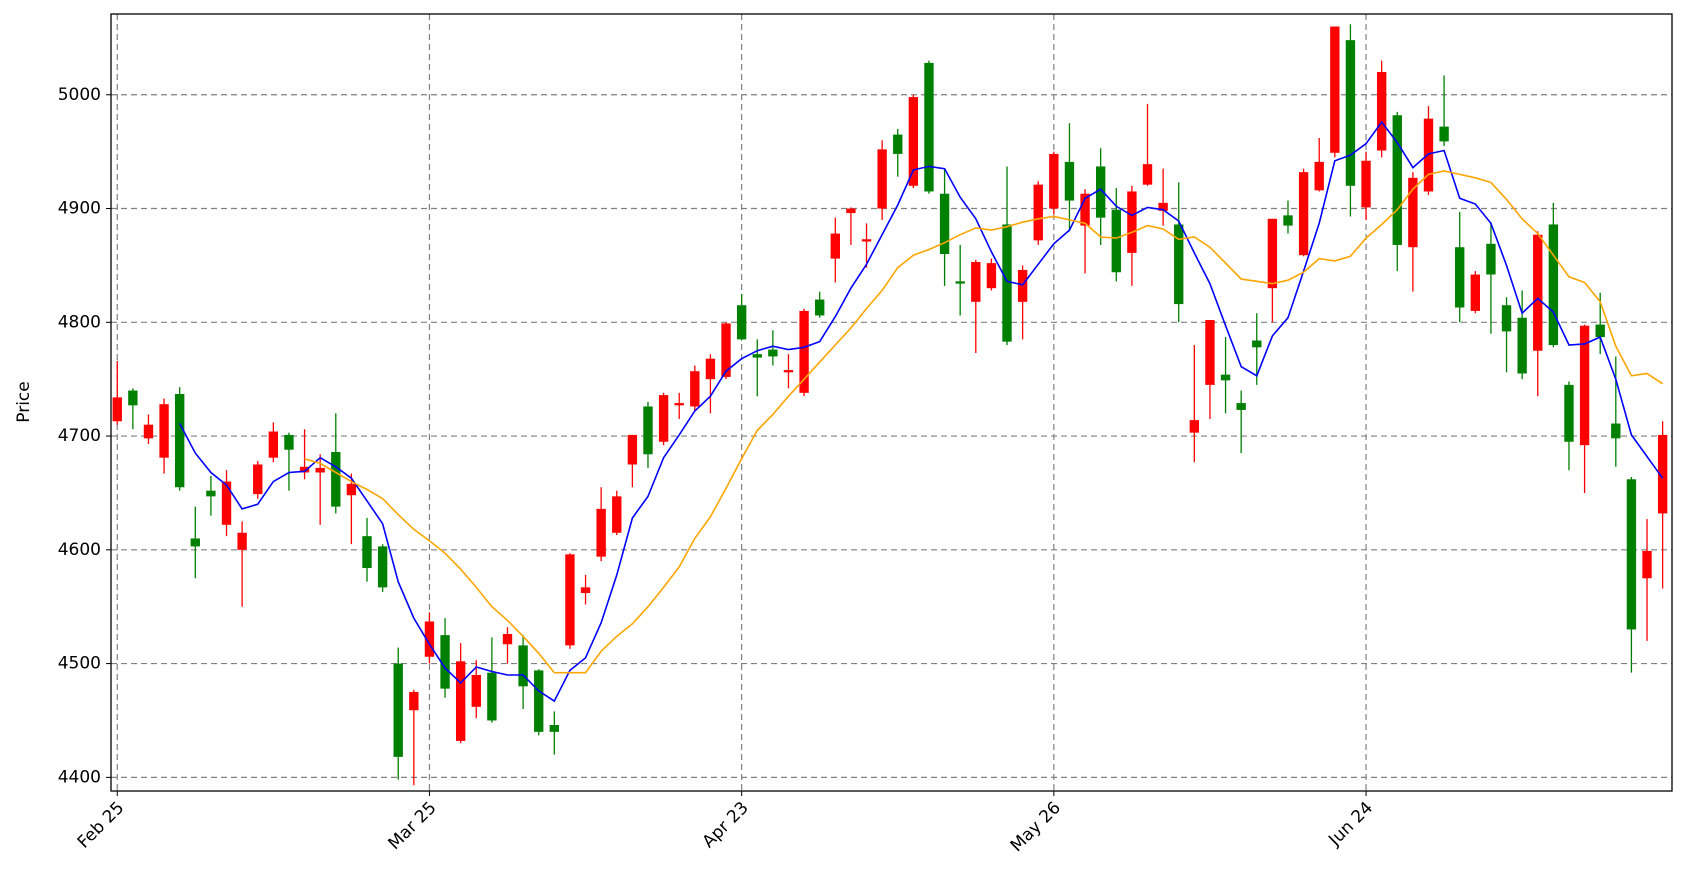 The height and width of the screenshot is (889, 1688). Describe the element at coordinates (79, 209) in the screenshot. I see `y-tick-label: 4900` at that location.